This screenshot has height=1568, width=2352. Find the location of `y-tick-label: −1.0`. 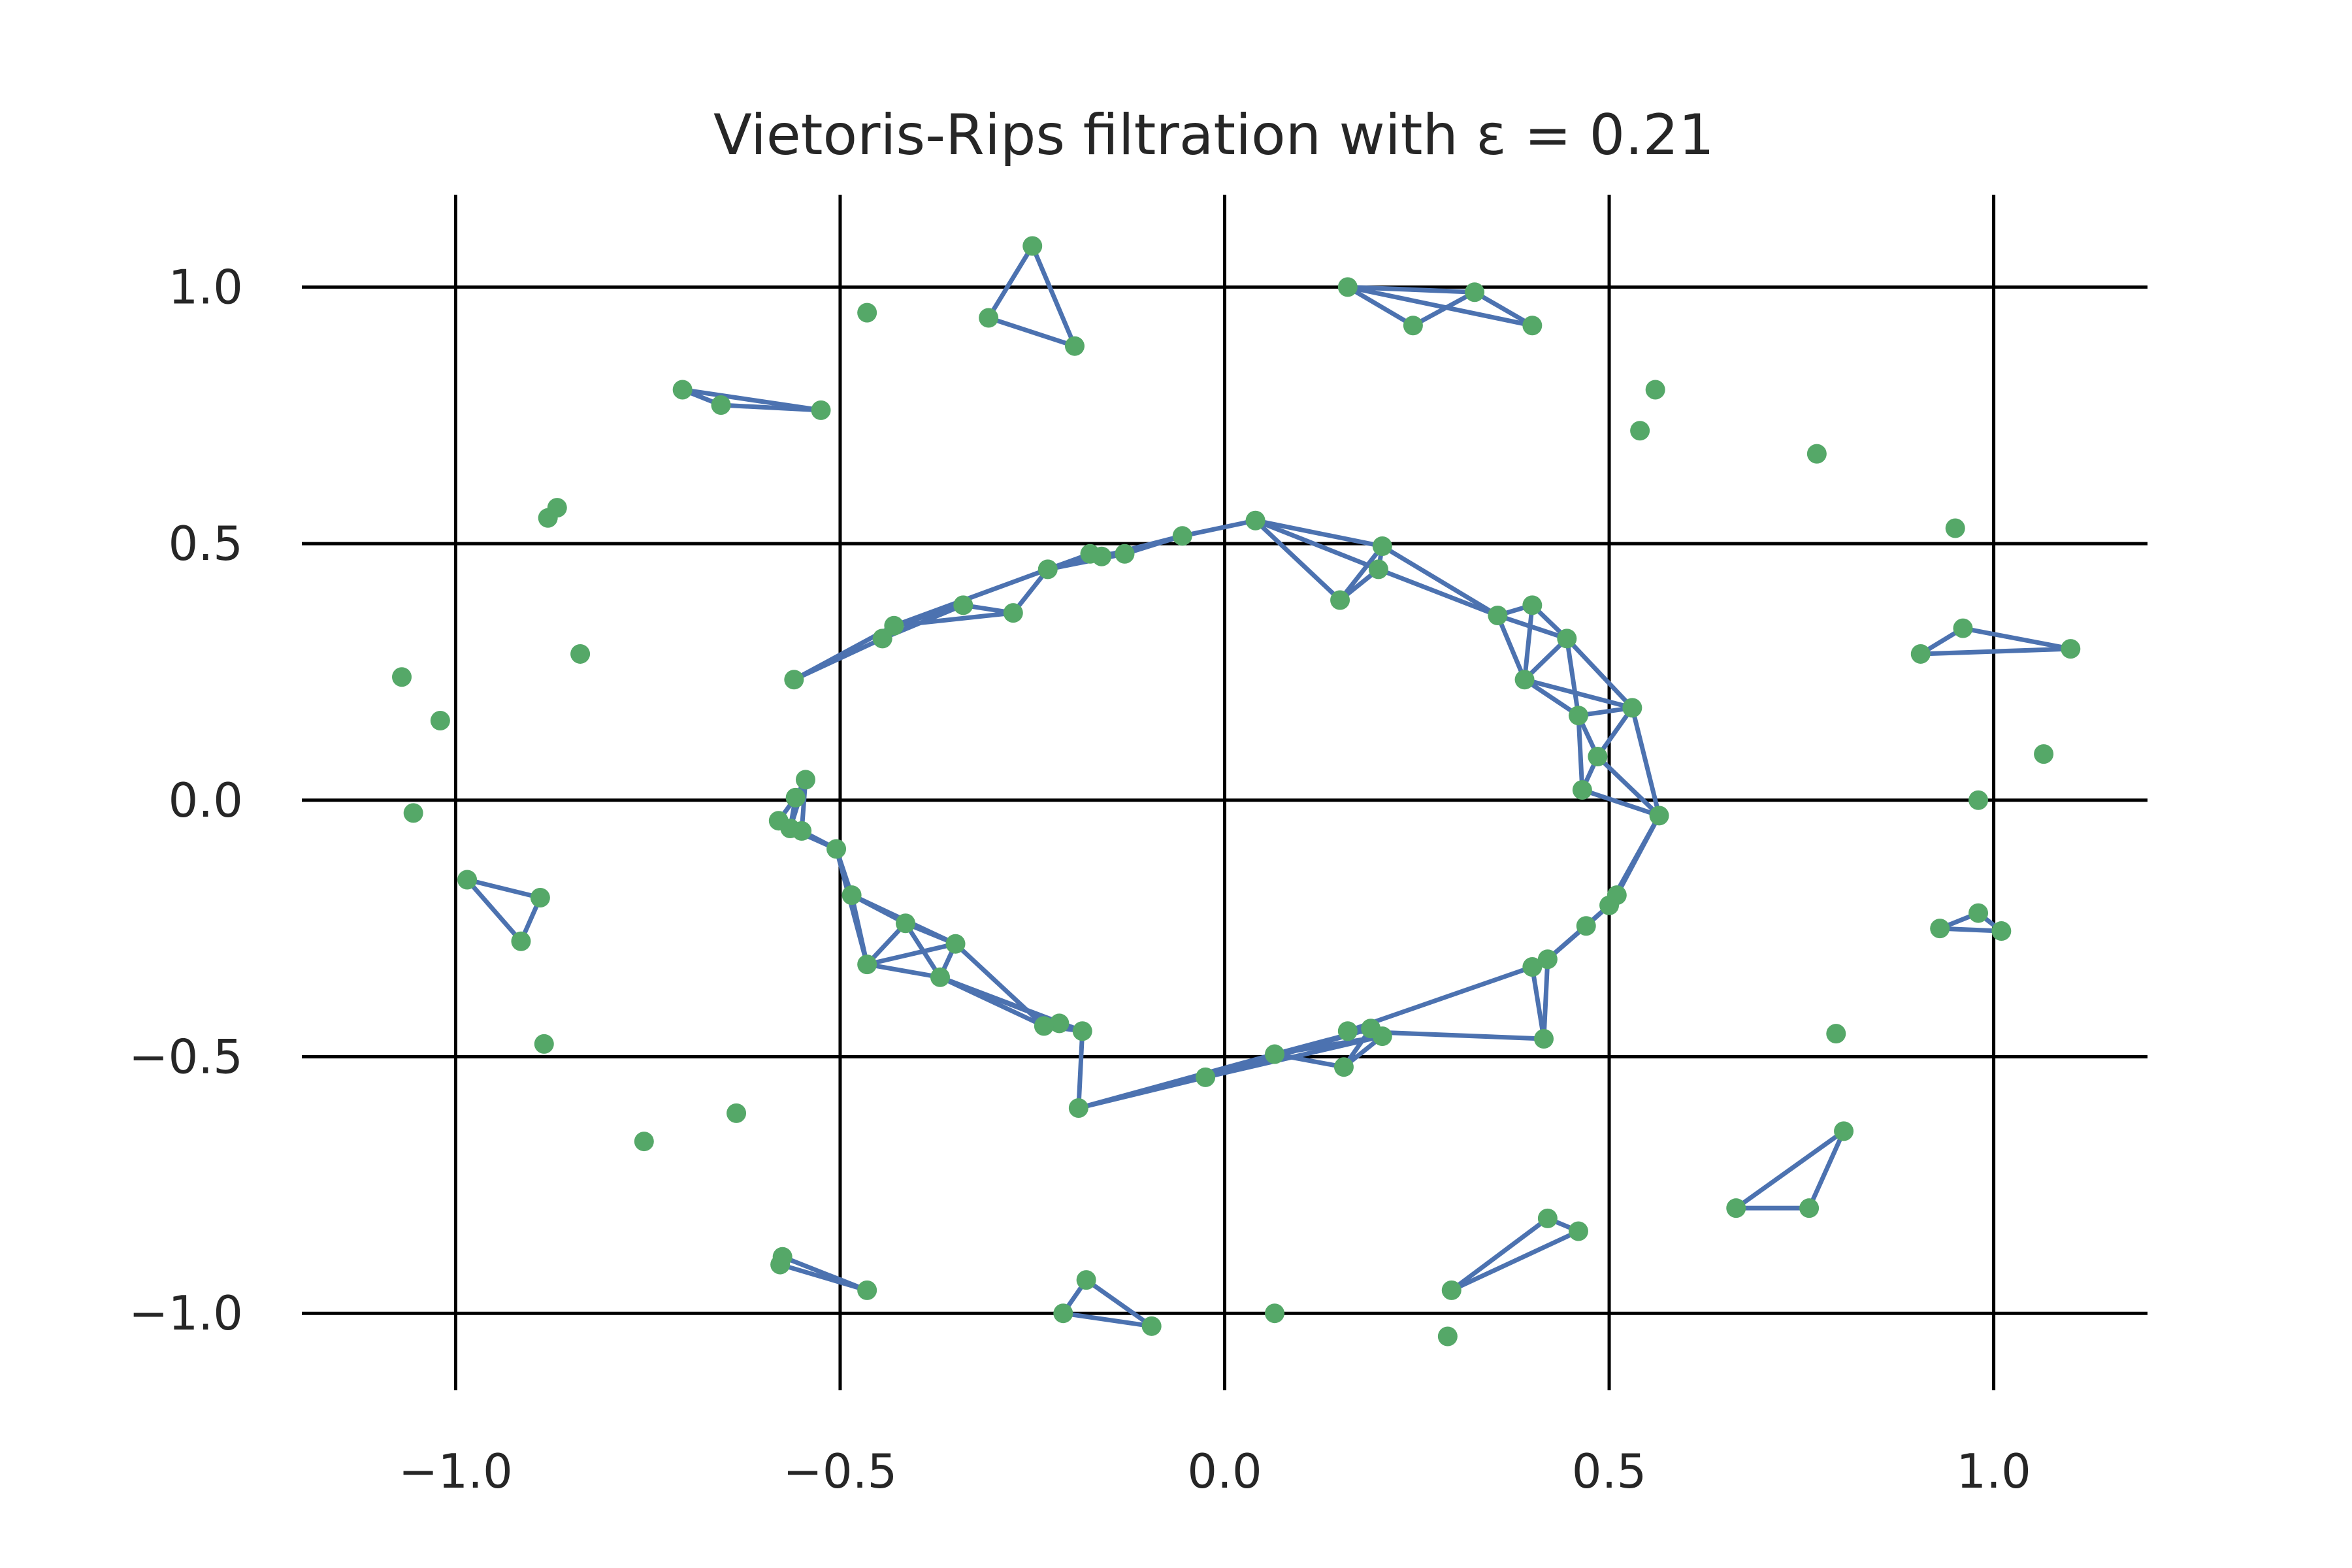

y-tick-label: −1.0 is located at coordinates (186, 1313).